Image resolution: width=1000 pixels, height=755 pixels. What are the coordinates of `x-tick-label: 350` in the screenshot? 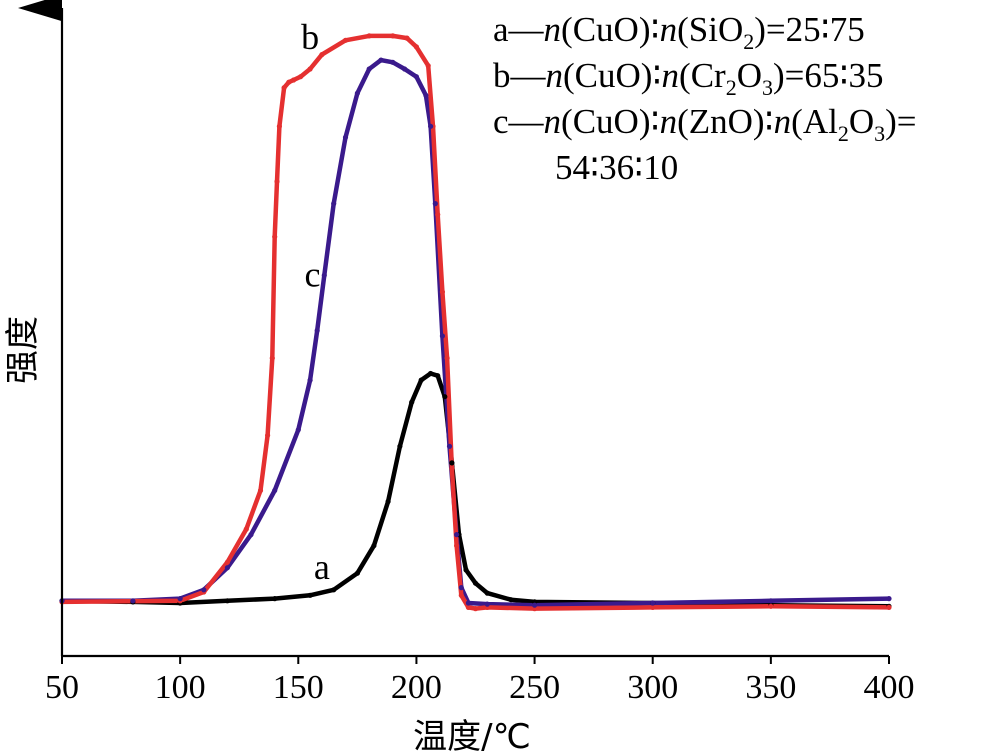 It's located at (770, 687).